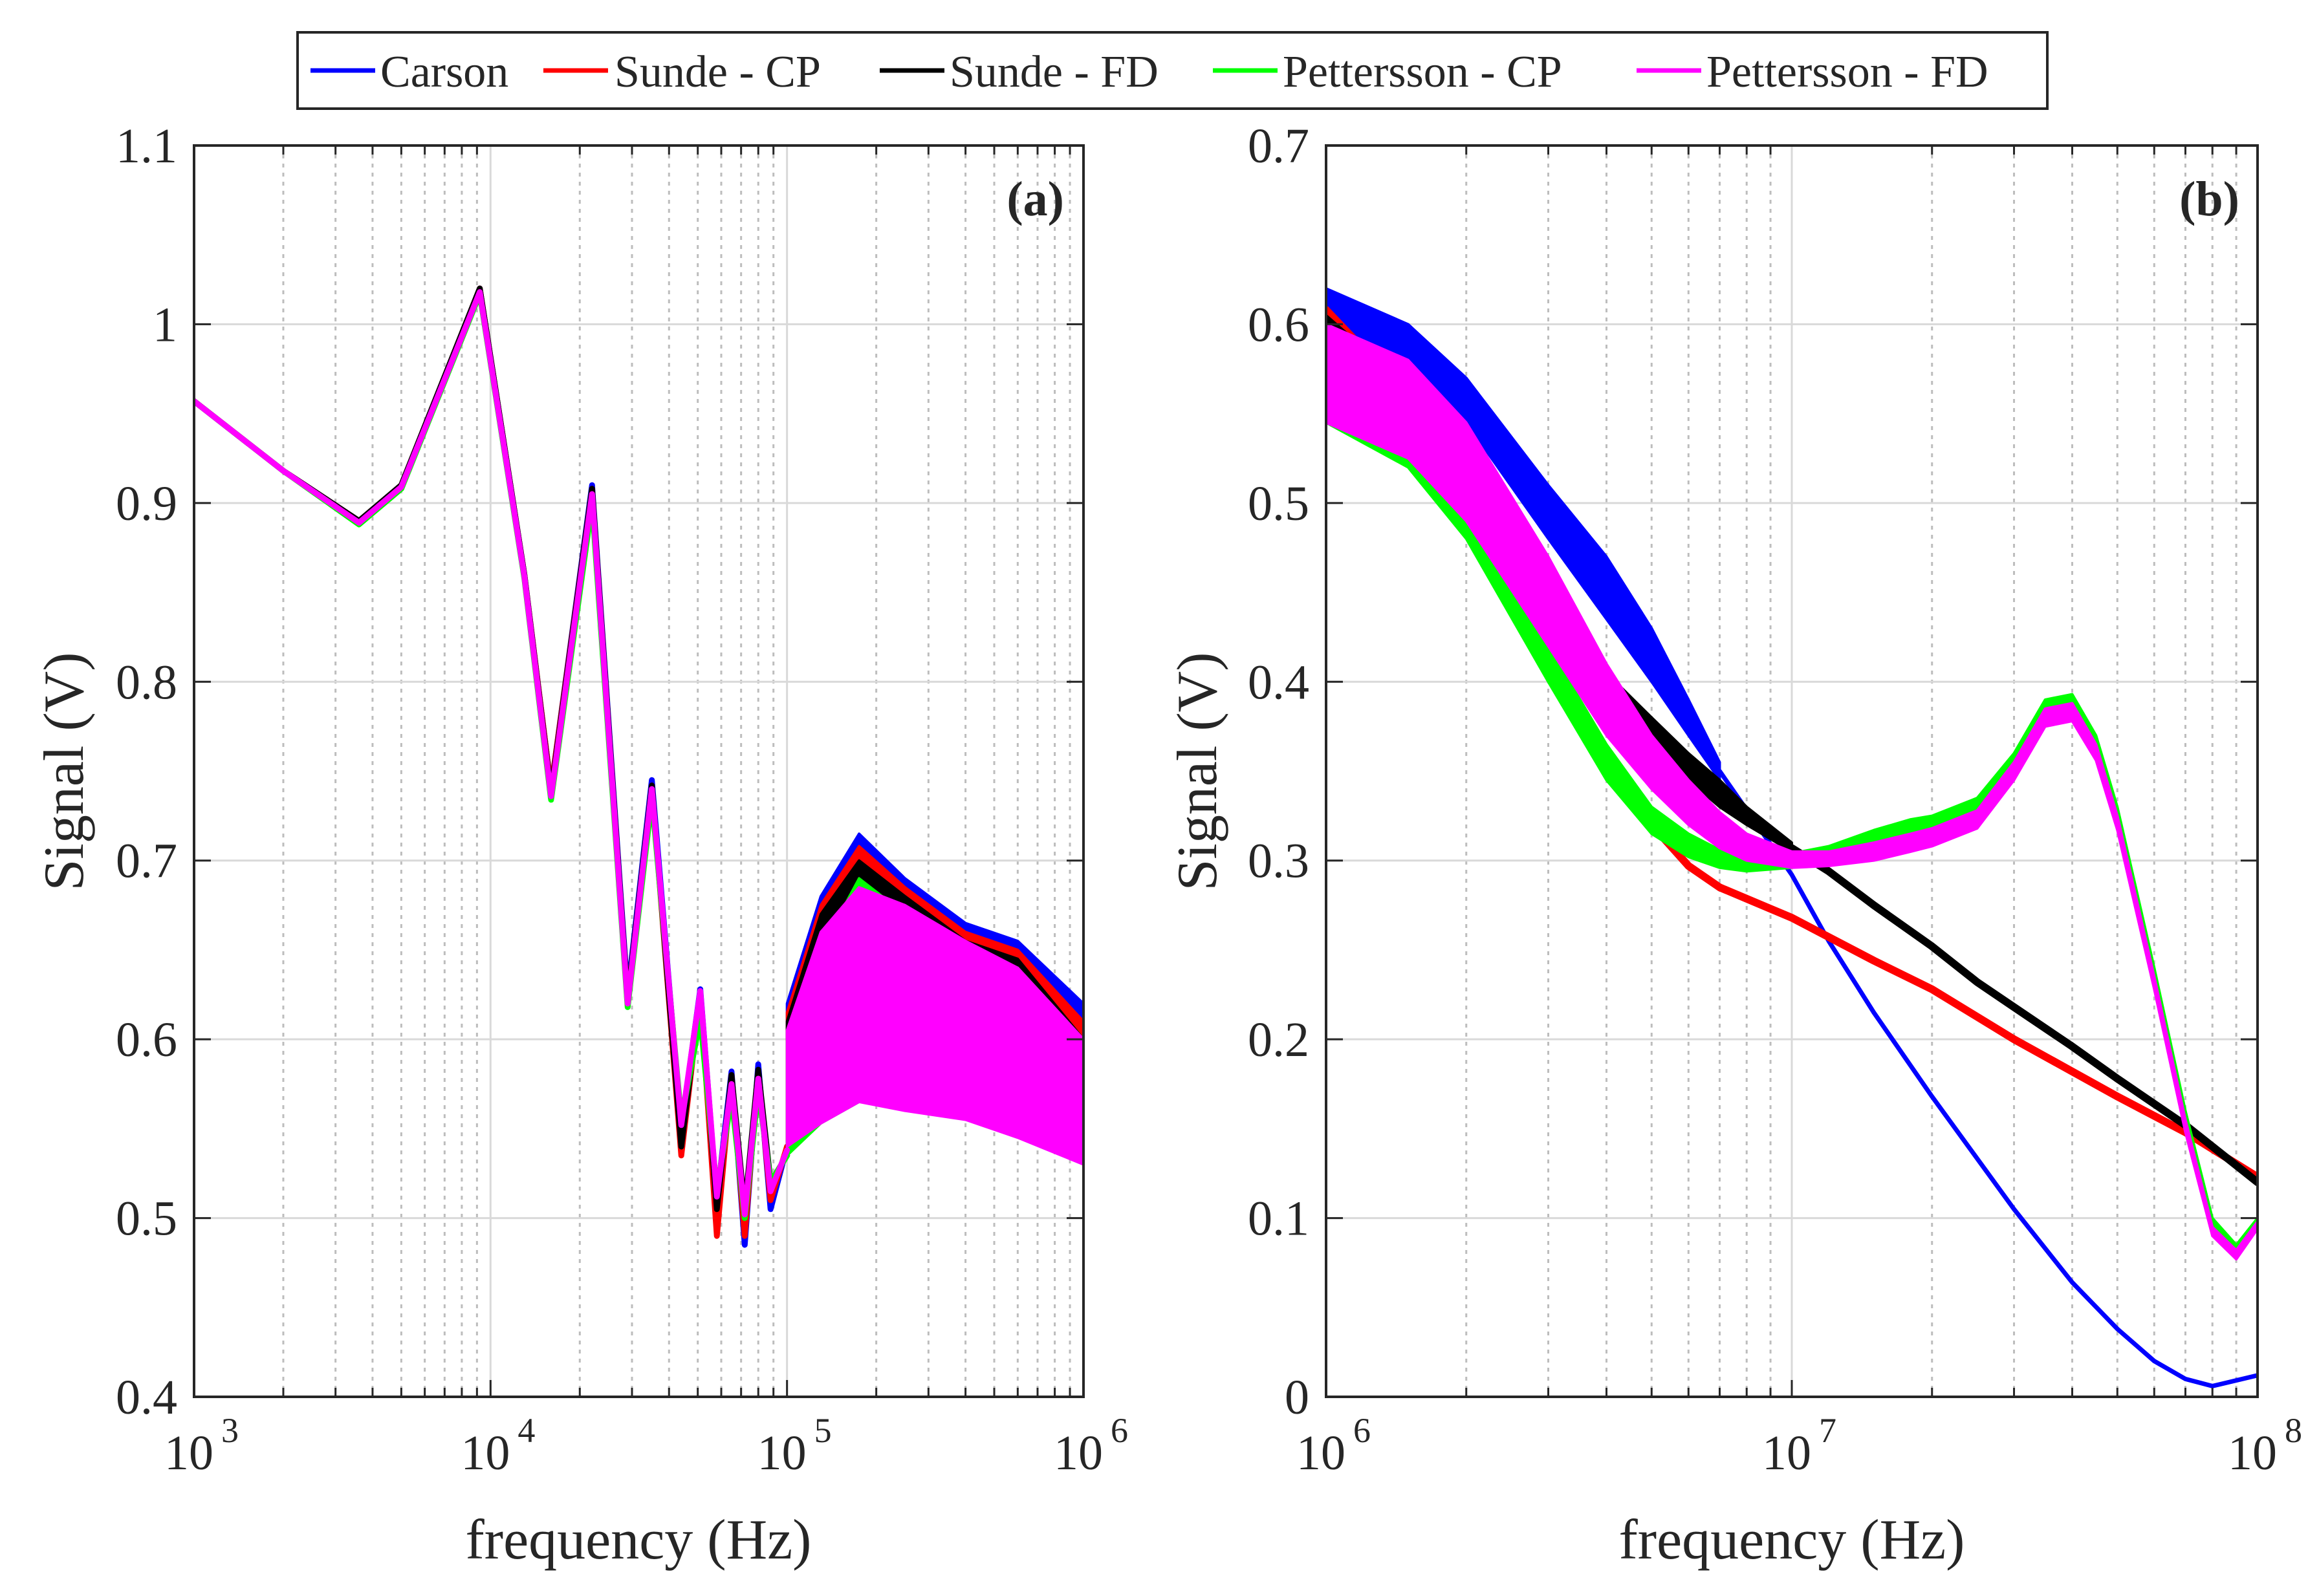  I want to click on legend-label-sunde-cp: Sunde - CP, so click(718, 72).